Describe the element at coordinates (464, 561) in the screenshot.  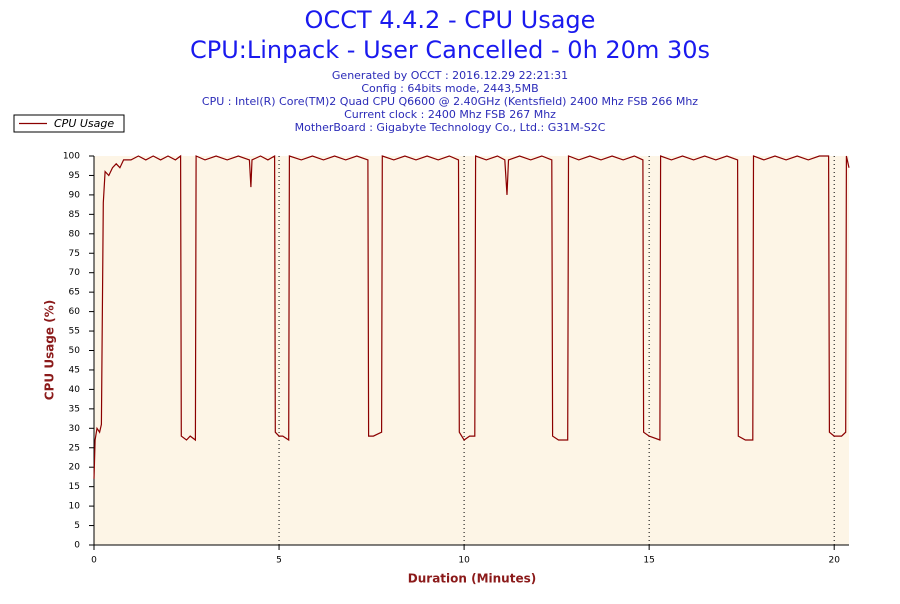
I see `x-tick-label: 10` at that location.